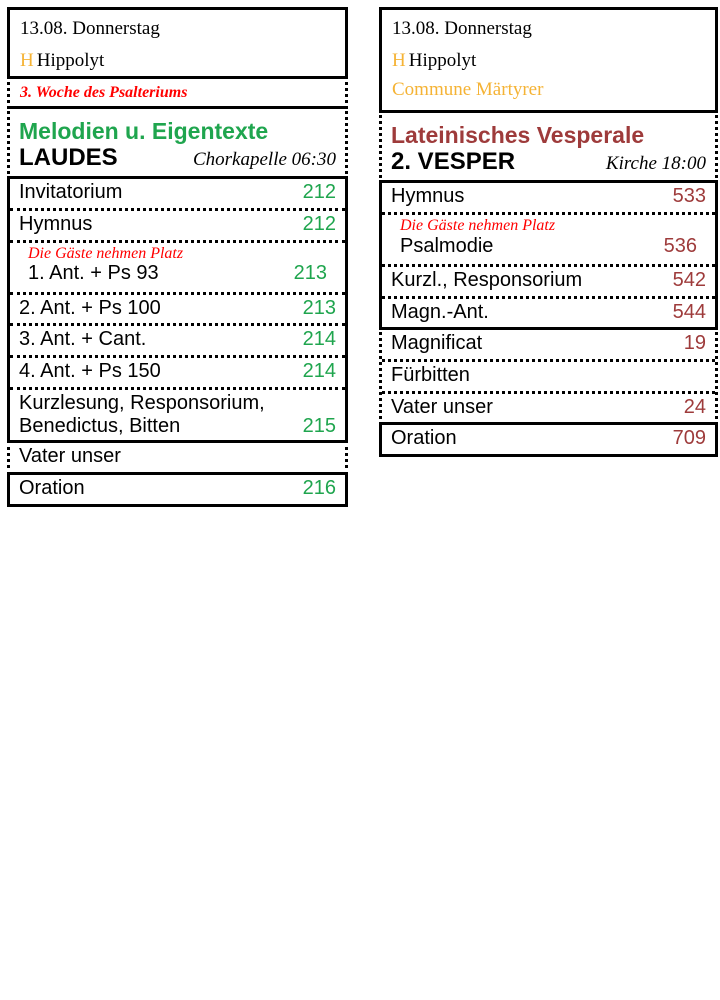 The height and width of the screenshot is (1000, 720). Describe the element at coordinates (83, 339) in the screenshot. I see `row-label: 3. Ant. + Cant.` at that location.